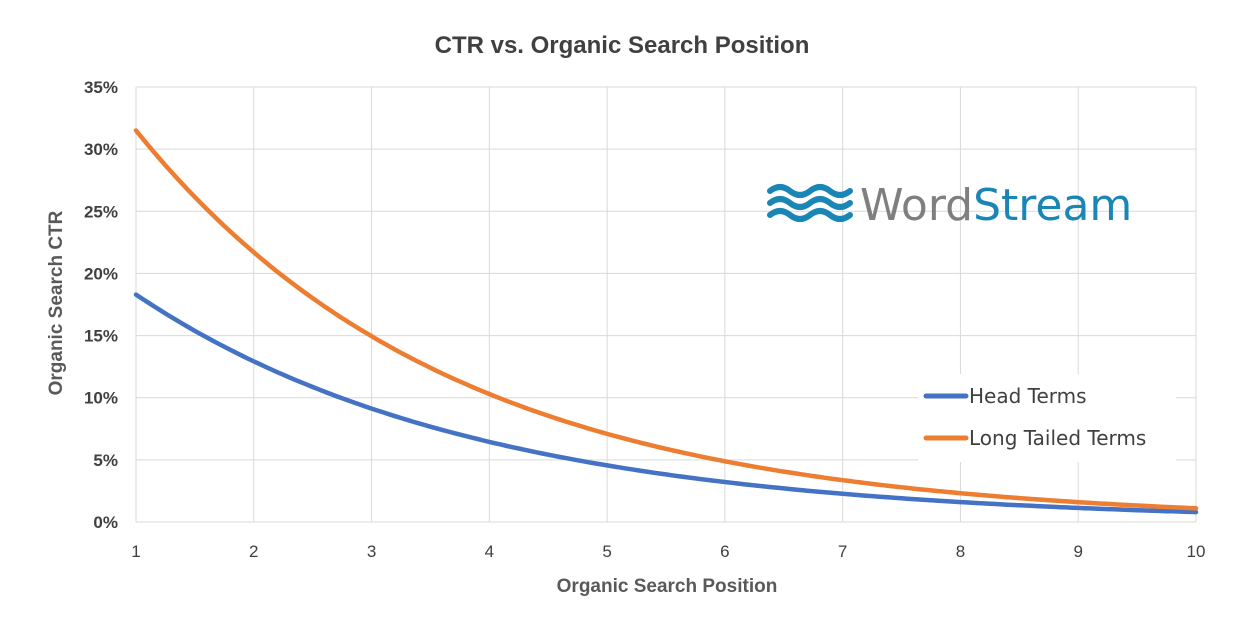  What do you see at coordinates (667, 586) in the screenshot?
I see `x-axis-label: Organic Search Position` at bounding box center [667, 586].